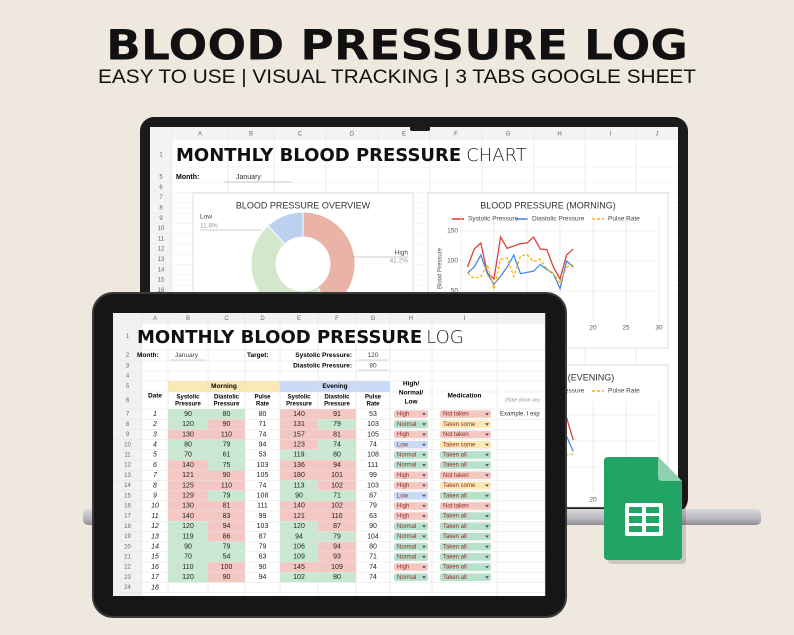 The image size is (794, 635). Describe the element at coordinates (148, 355) in the screenshot. I see `month-label: Month:` at that location.